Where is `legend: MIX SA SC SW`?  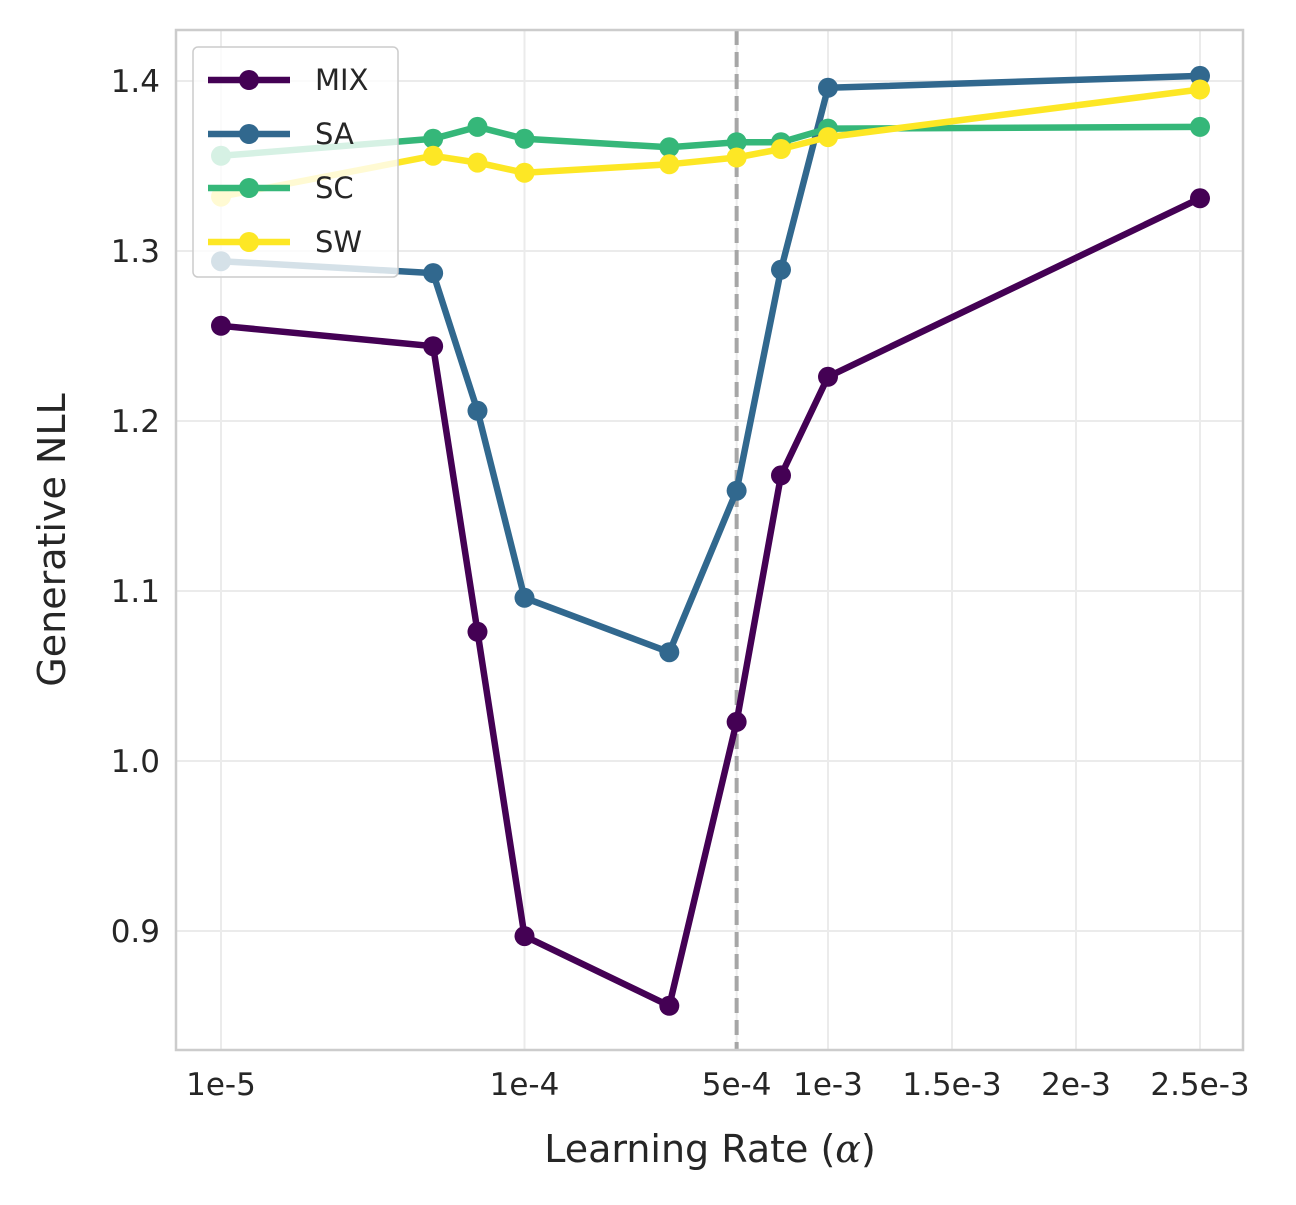
legend: MIX SA SC SW is located at coordinates (295, 162).